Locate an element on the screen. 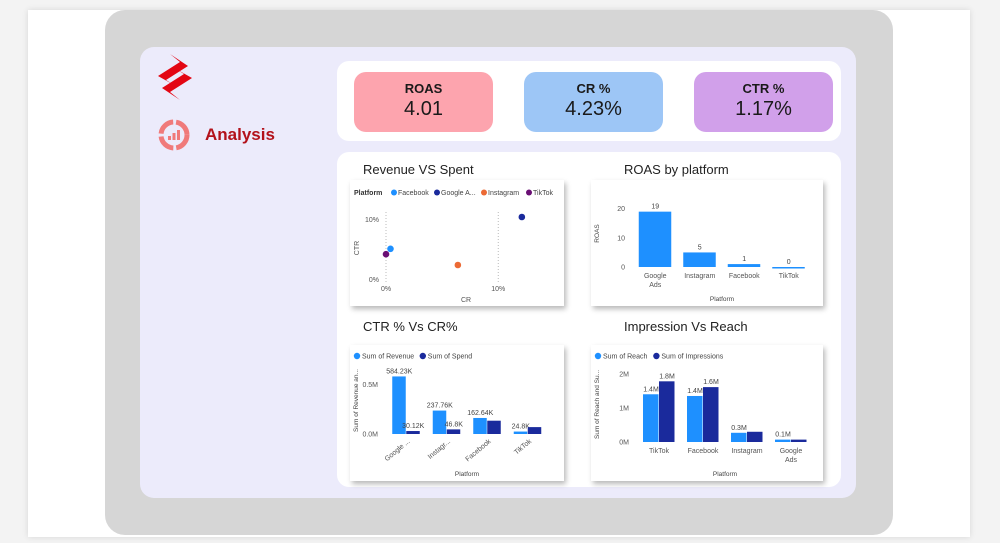 Image resolution: width=1000 pixels, height=543 pixels. kpi-ctr: CTR % 1.17% is located at coordinates (763, 102).